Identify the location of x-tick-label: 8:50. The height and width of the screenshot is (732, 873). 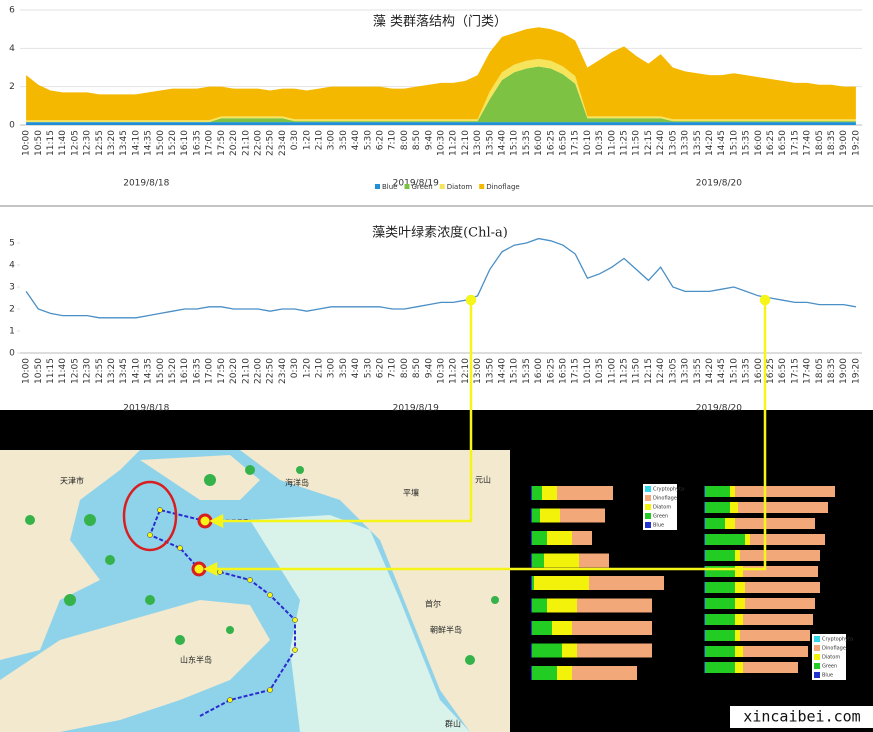
(417, 140).